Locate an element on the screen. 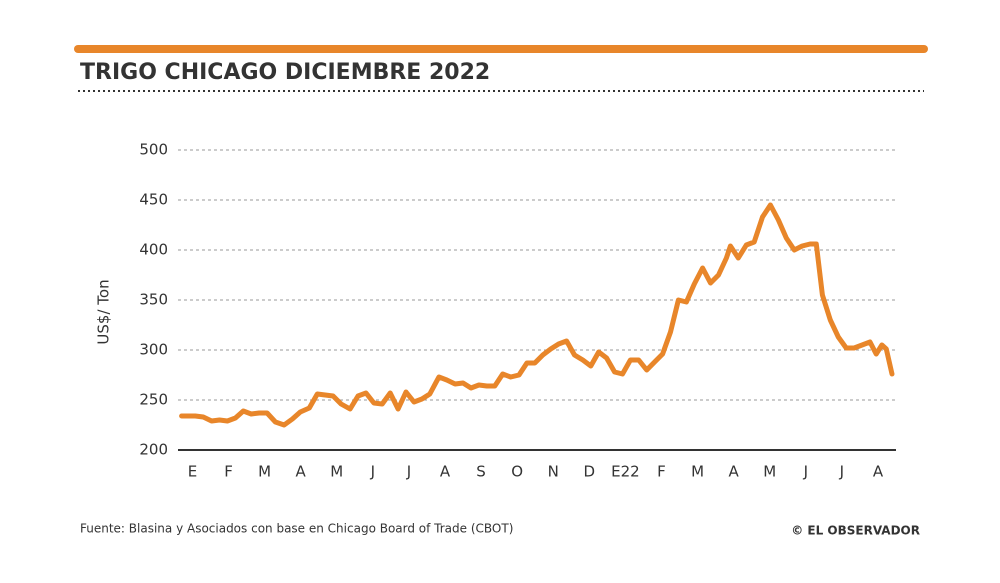 Image resolution: width=1000 pixels, height=583 pixels. x-tick-label: N is located at coordinates (553, 472).